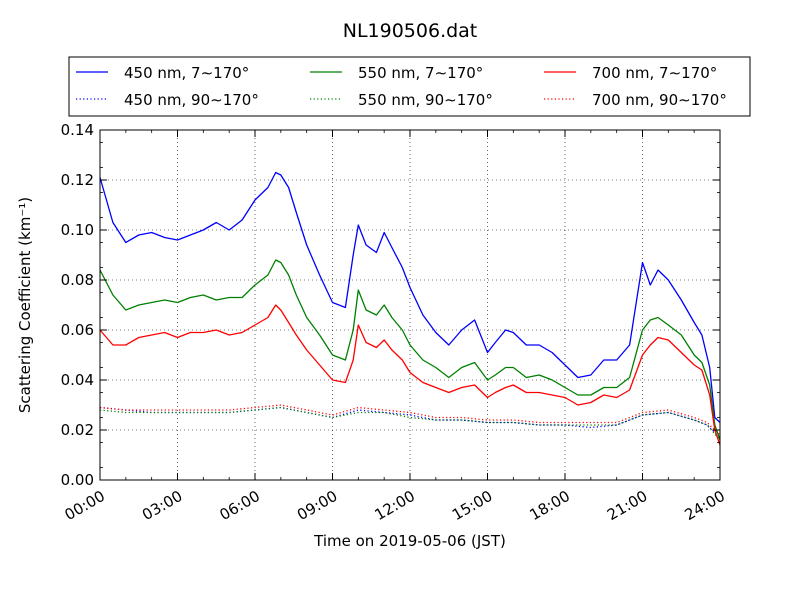 Image resolution: width=800 pixels, height=600 pixels. Describe the element at coordinates (472, 505) in the screenshot. I see `x-tick-label: 15:00` at that location.